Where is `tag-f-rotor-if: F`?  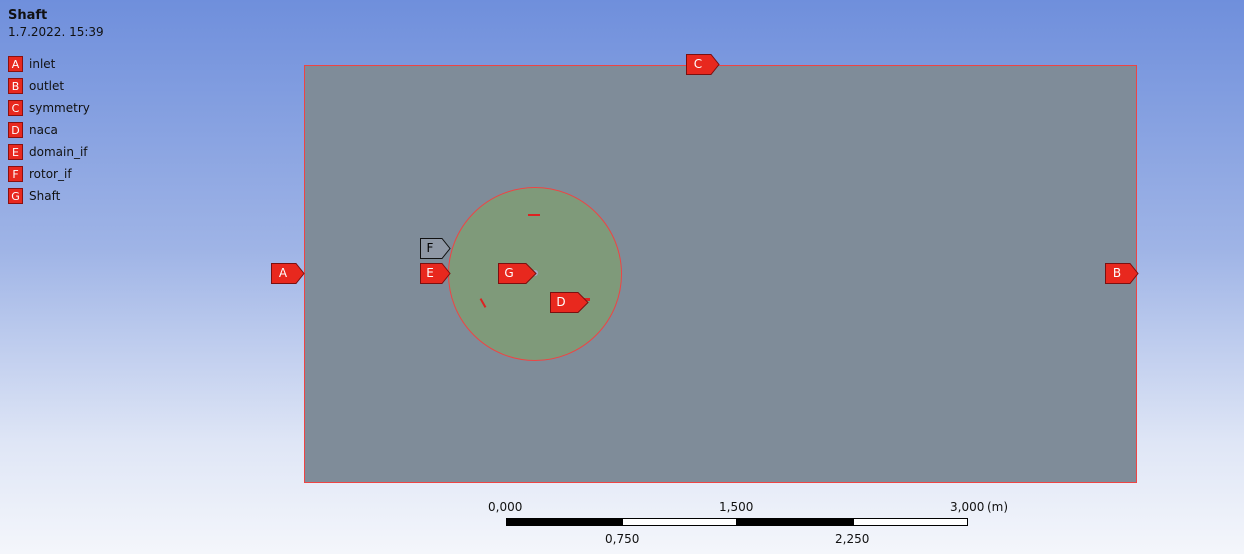
tag-f-rotor-if: F is located at coordinates (437, 248).